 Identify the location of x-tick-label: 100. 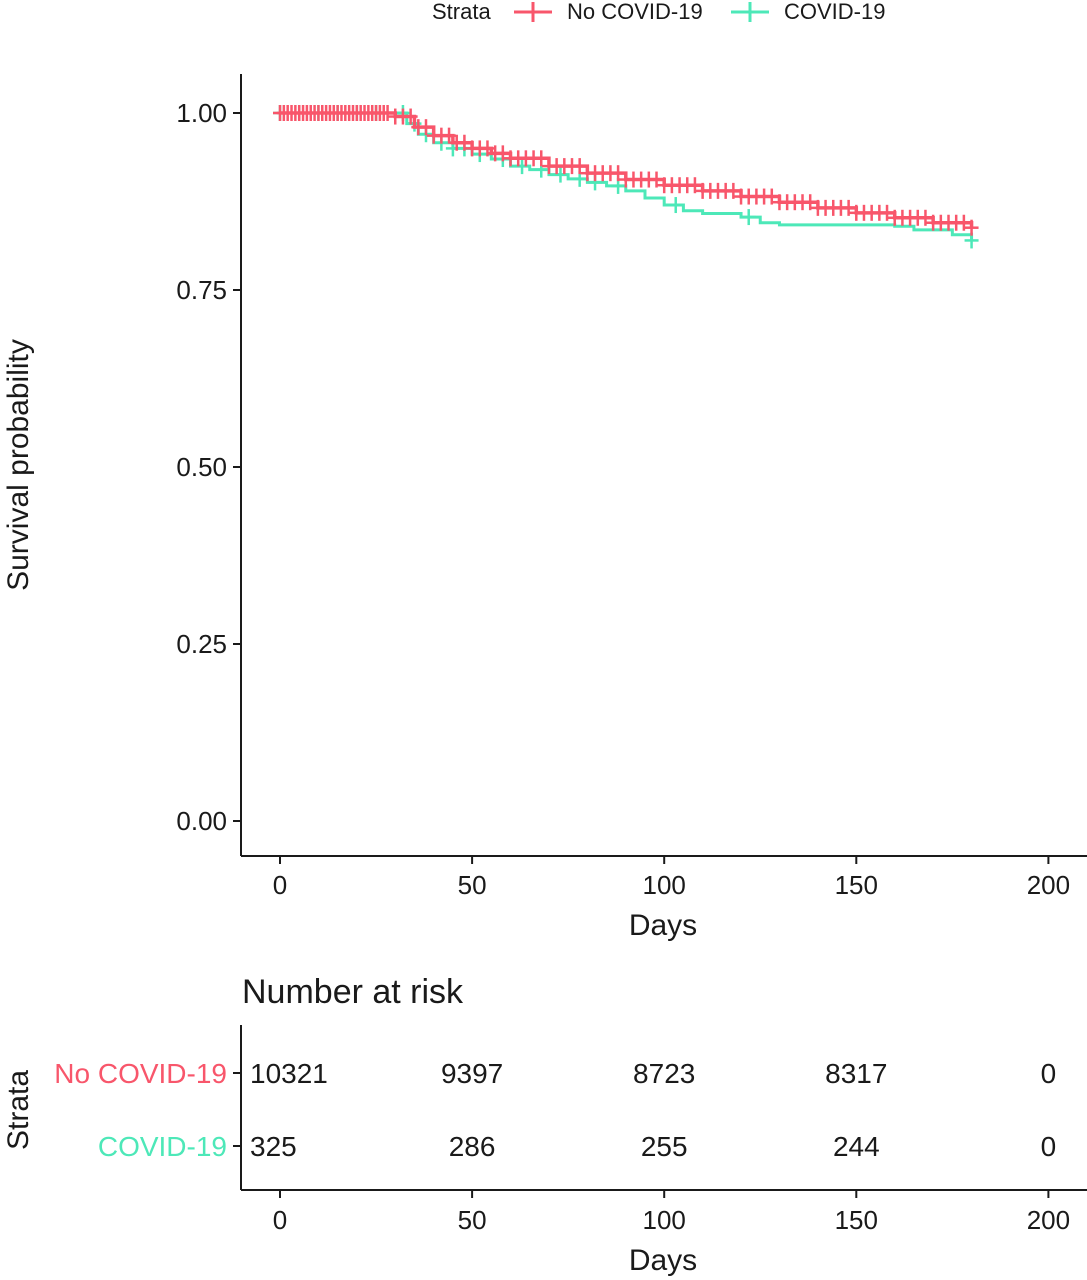
(664, 885).